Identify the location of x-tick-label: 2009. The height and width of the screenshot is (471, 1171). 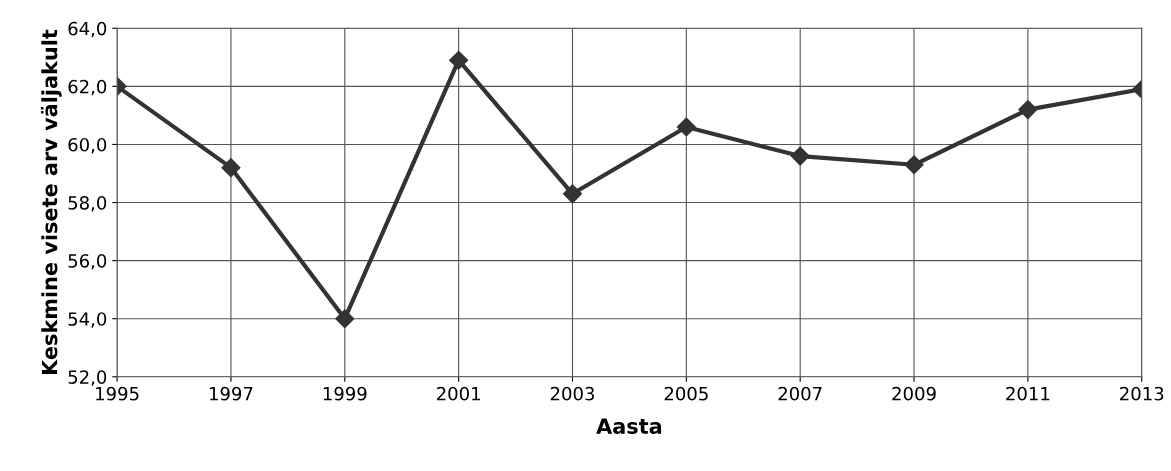
(914, 393).